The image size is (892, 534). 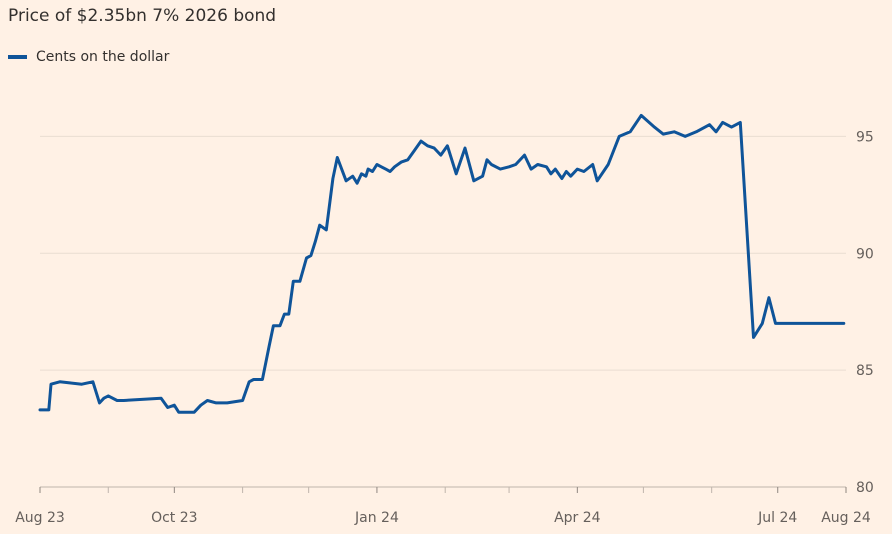 What do you see at coordinates (865, 371) in the screenshot?
I see `y-tick-label: 85` at bounding box center [865, 371].